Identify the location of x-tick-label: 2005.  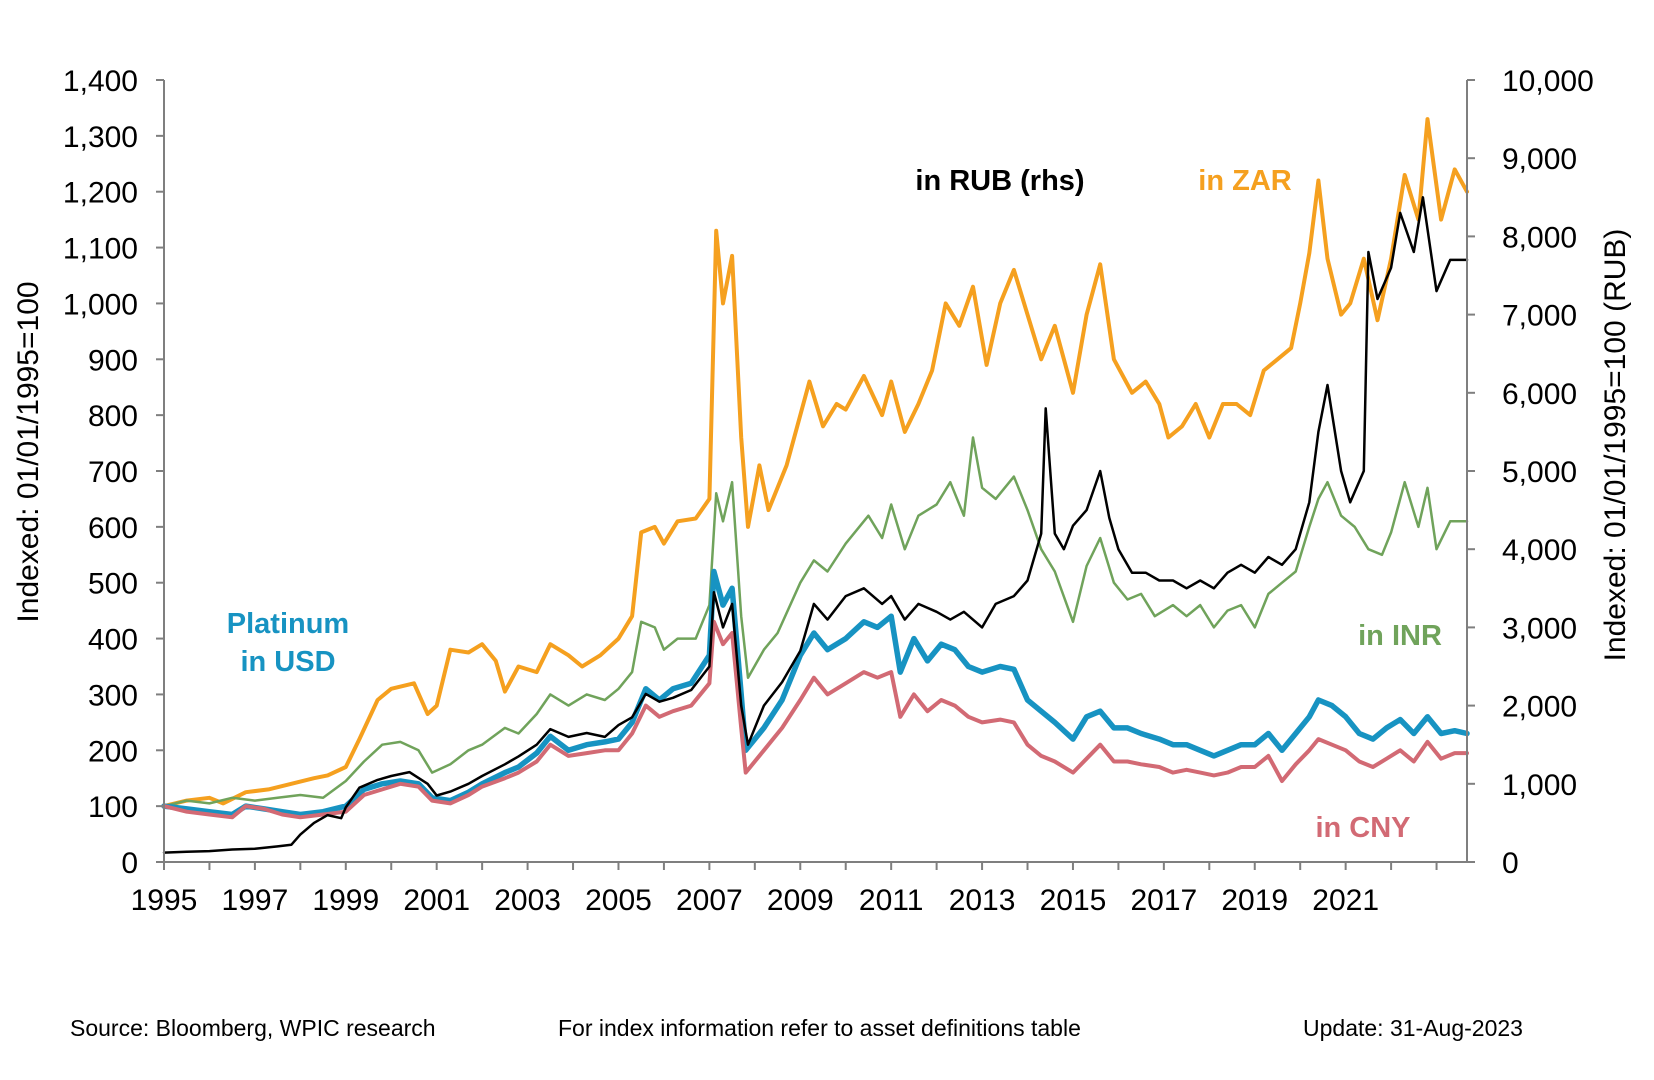
(618, 900).